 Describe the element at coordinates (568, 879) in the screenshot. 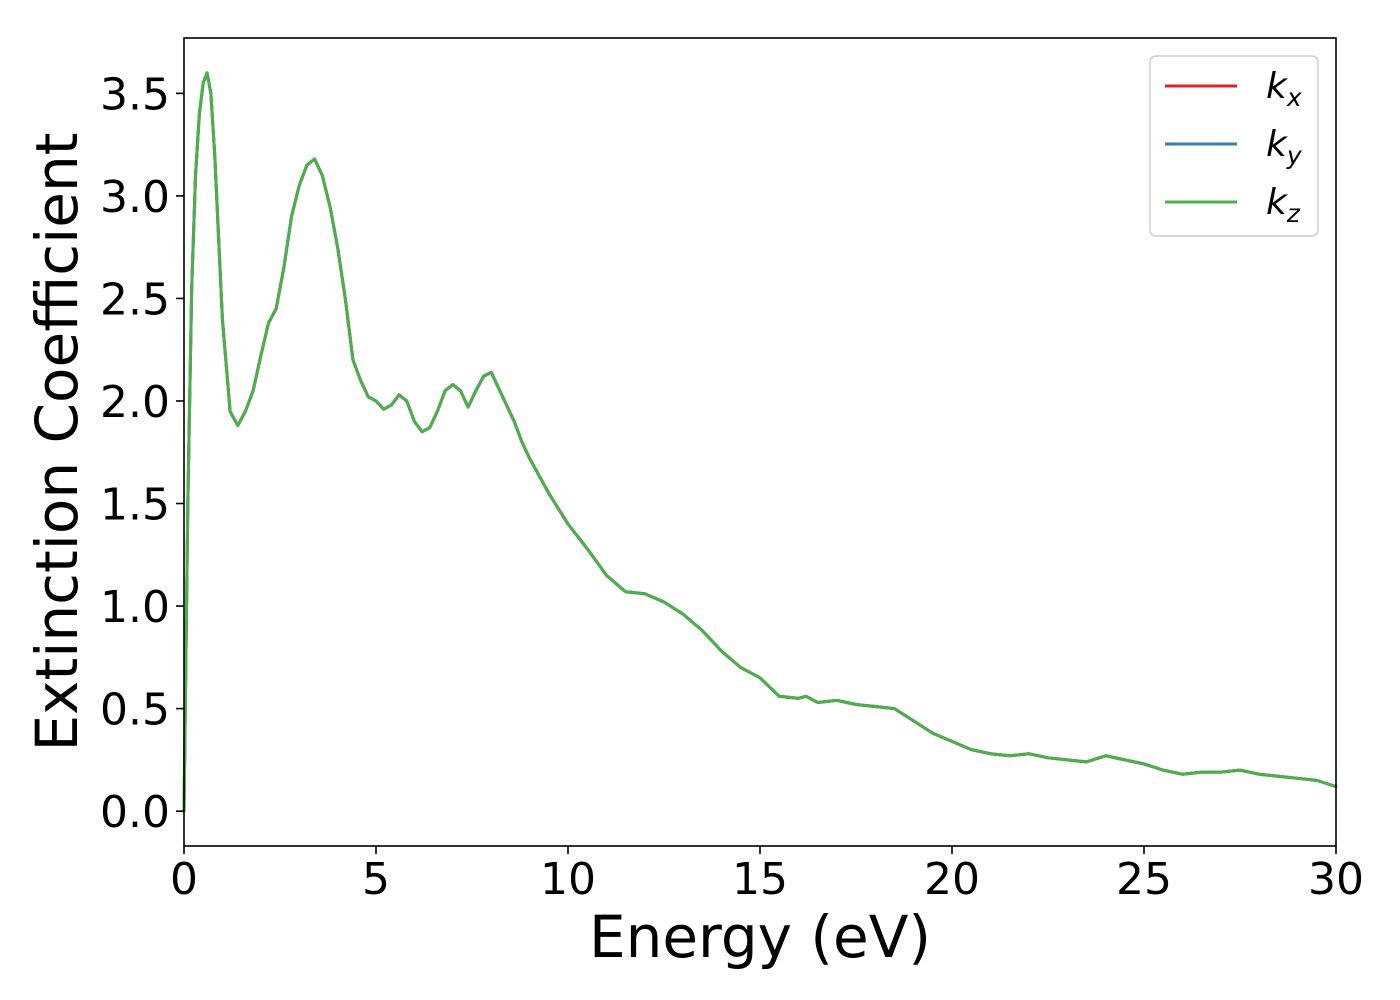

I see `x-tick-label: 10` at that location.